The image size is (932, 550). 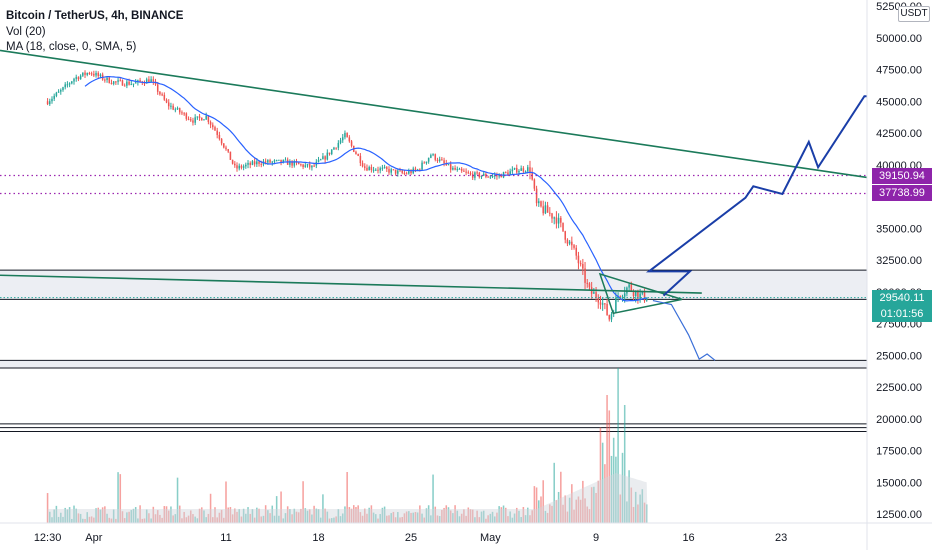 What do you see at coordinates (914, 14) in the screenshot?
I see `currency-badge: USDT` at bounding box center [914, 14].